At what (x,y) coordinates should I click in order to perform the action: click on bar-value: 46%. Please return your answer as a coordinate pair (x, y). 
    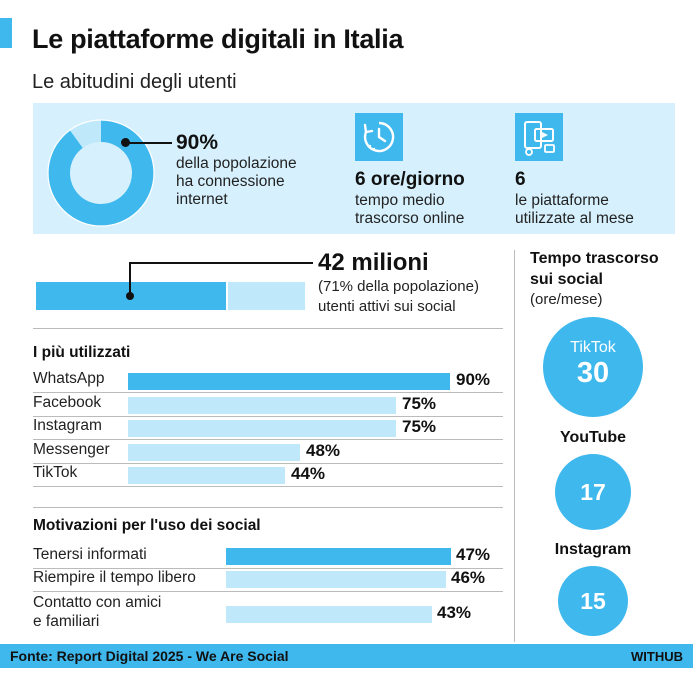
    Looking at the image, I should click on (468, 577).